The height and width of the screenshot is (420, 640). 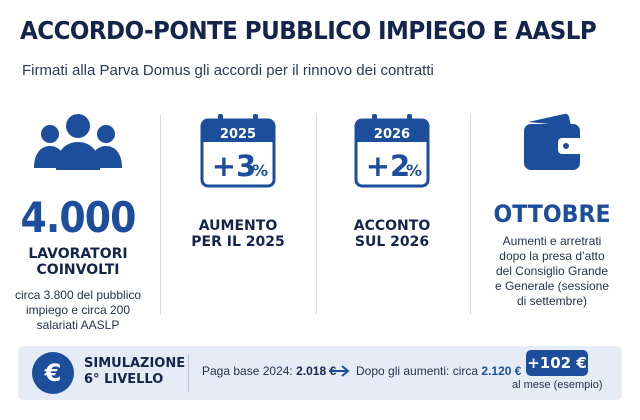 I want to click on base-pay-value: 2.018 €, so click(x=316, y=371).